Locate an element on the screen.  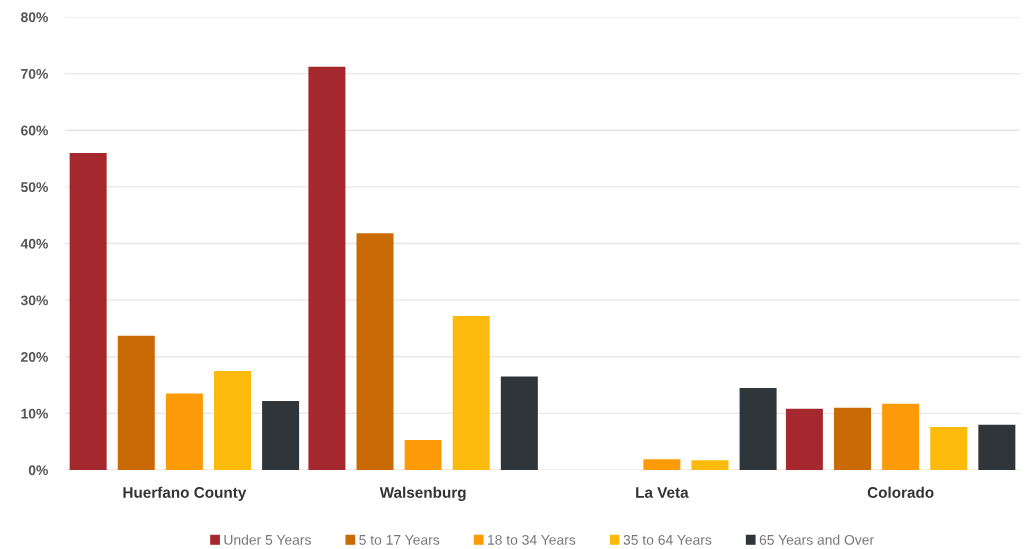
y-tick-label: 70% is located at coordinates (34, 73).